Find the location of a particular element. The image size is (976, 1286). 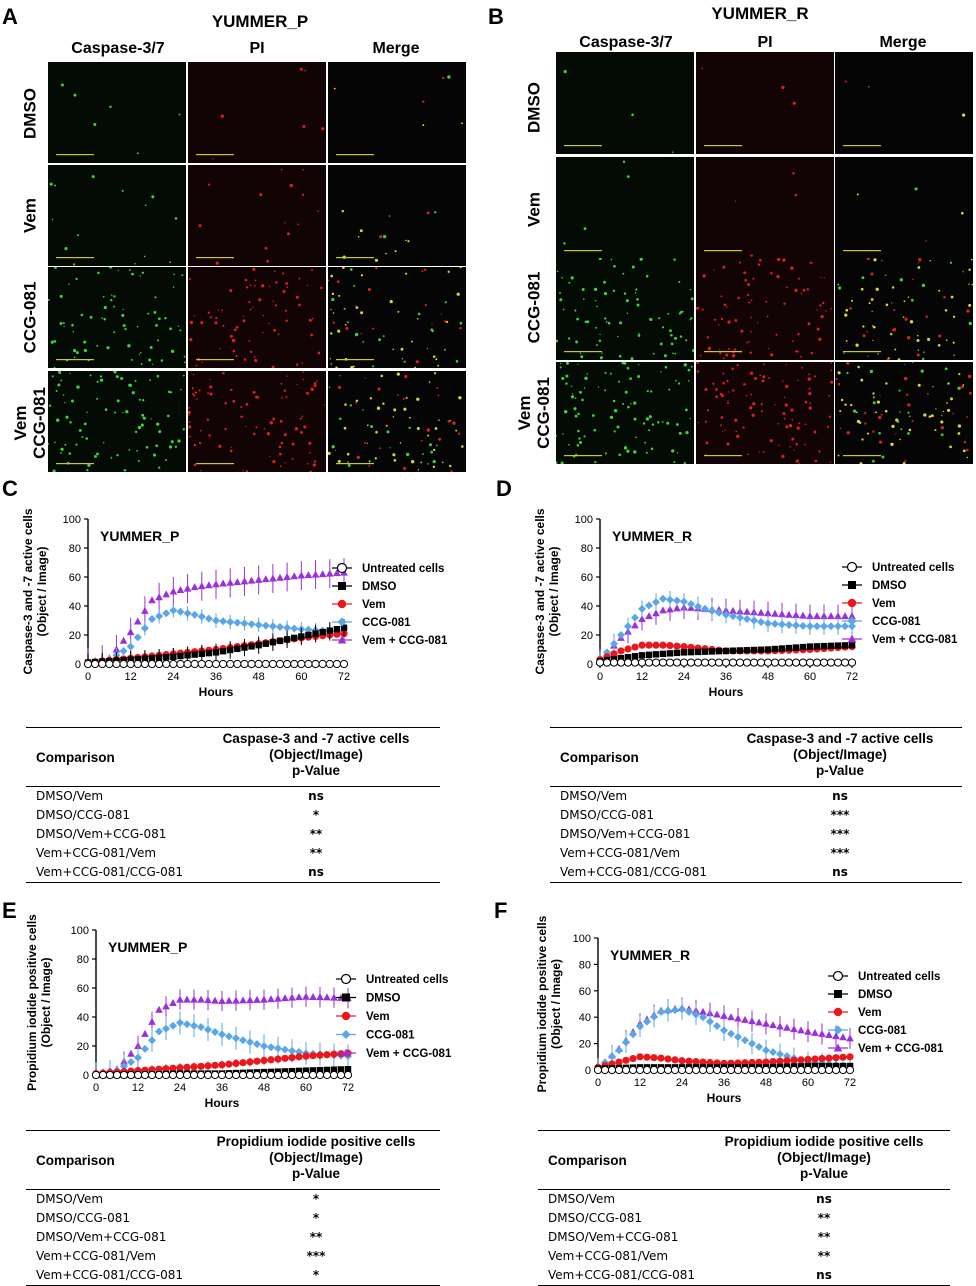

y-axis-label: Propidium iodide positive cells is located at coordinates (32, 1002).